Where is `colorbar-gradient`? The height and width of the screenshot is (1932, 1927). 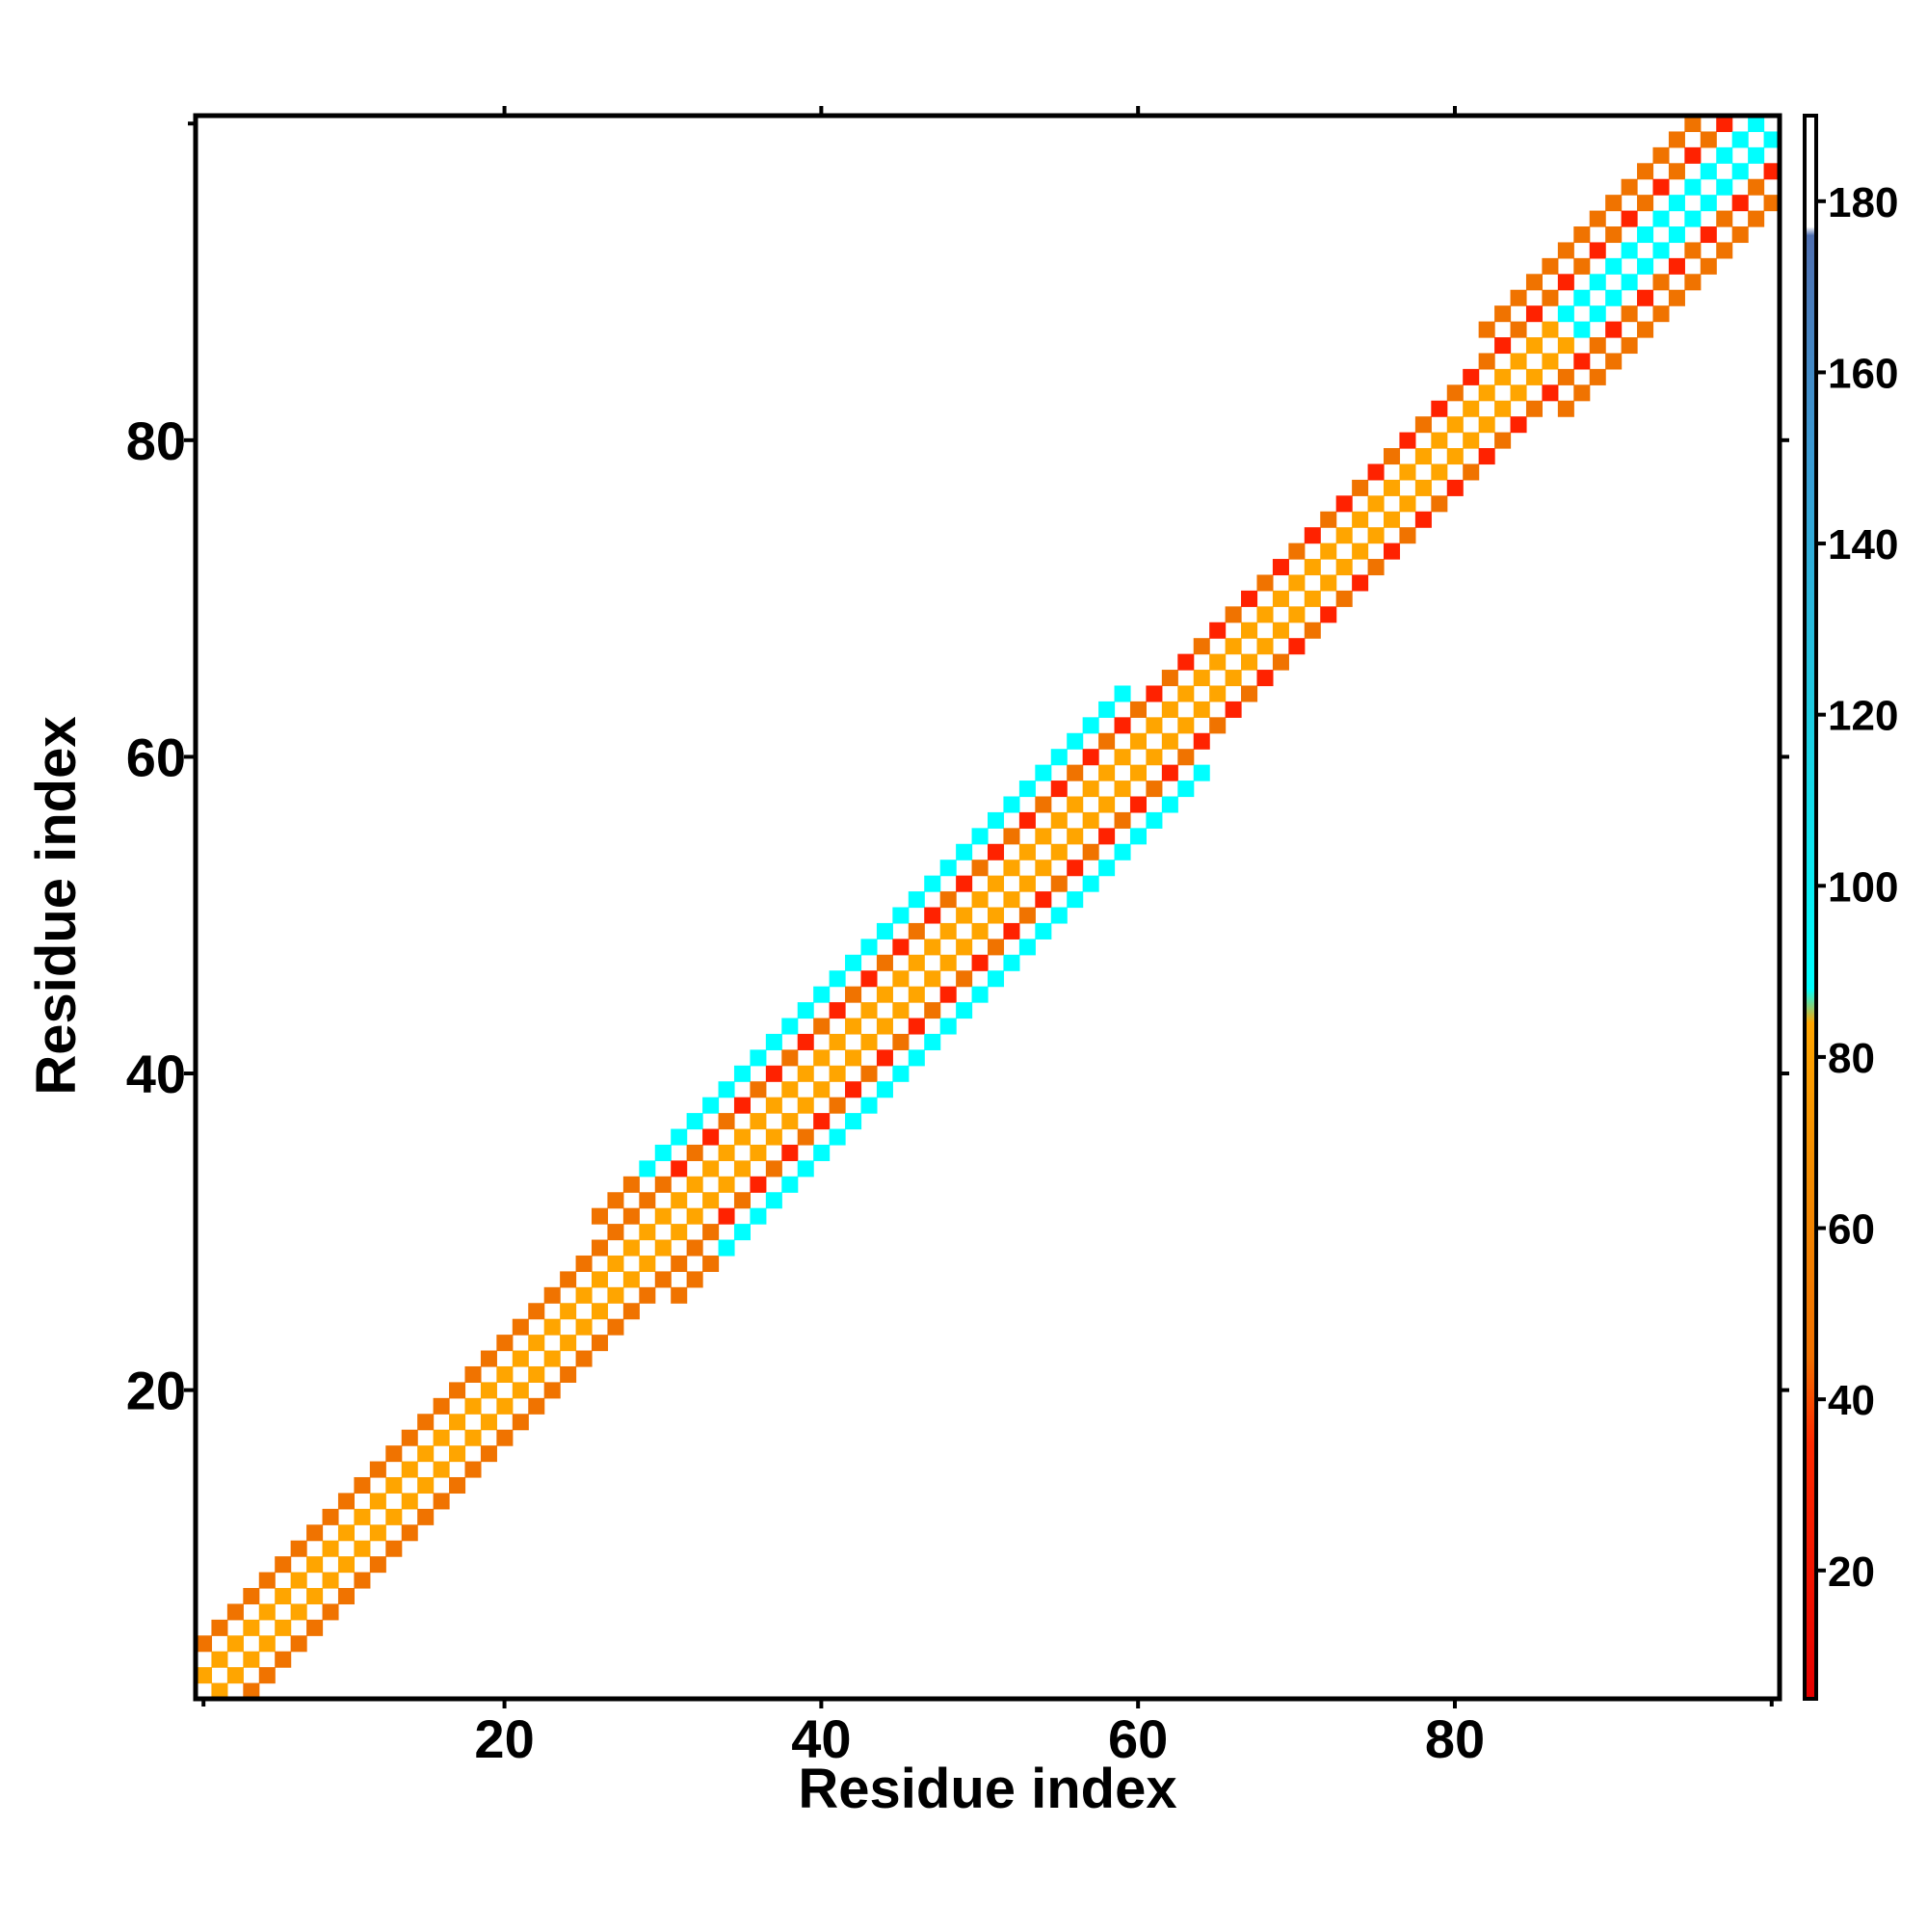
colorbar-gradient is located at coordinates (1810, 907).